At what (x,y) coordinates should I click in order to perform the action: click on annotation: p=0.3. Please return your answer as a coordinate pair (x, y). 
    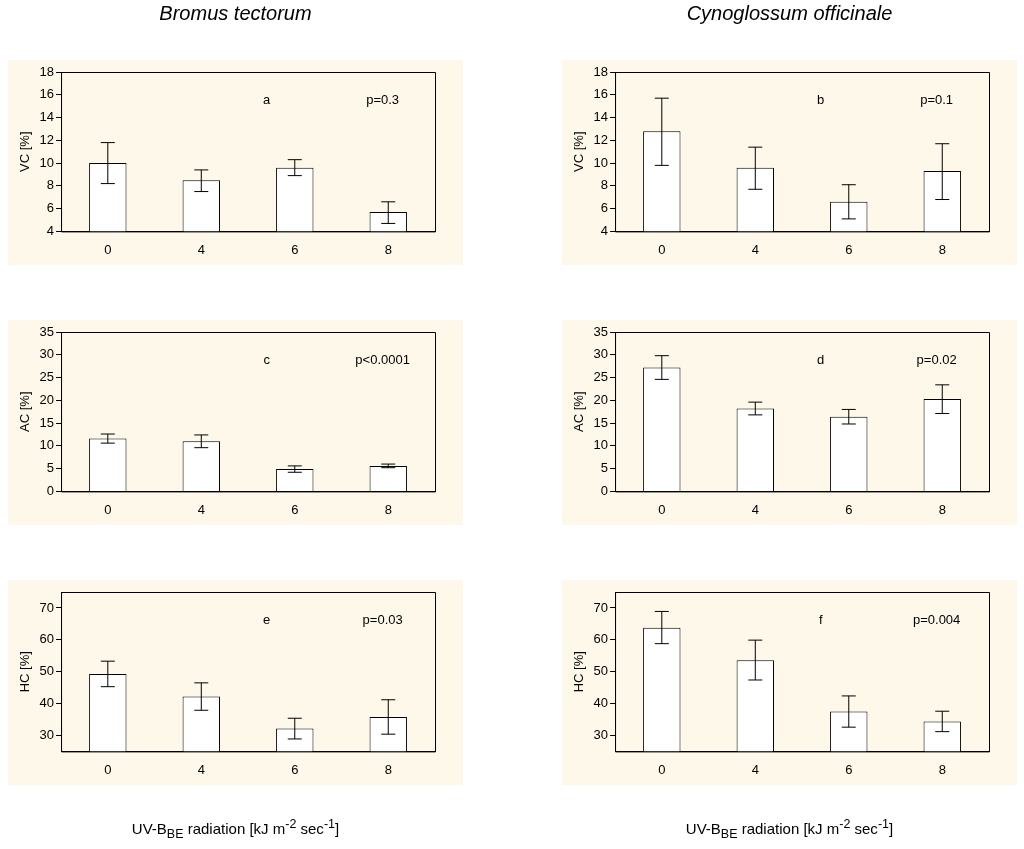
    Looking at the image, I should click on (383, 100).